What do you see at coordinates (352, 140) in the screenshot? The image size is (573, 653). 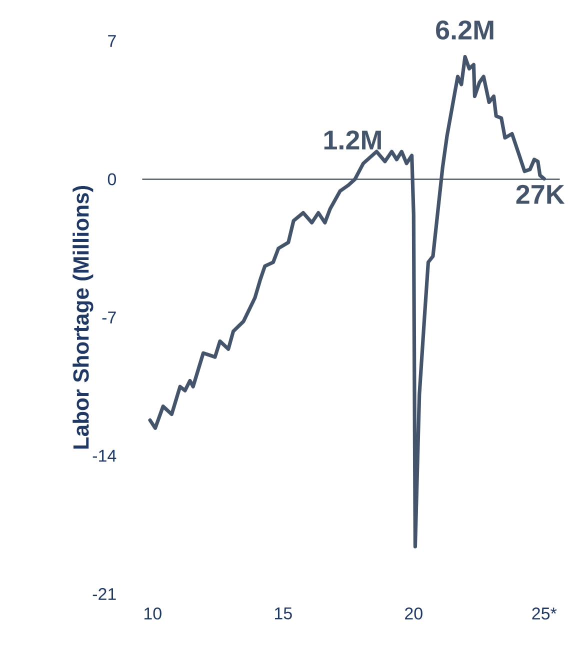 I see `annotation: 1.2M` at bounding box center [352, 140].